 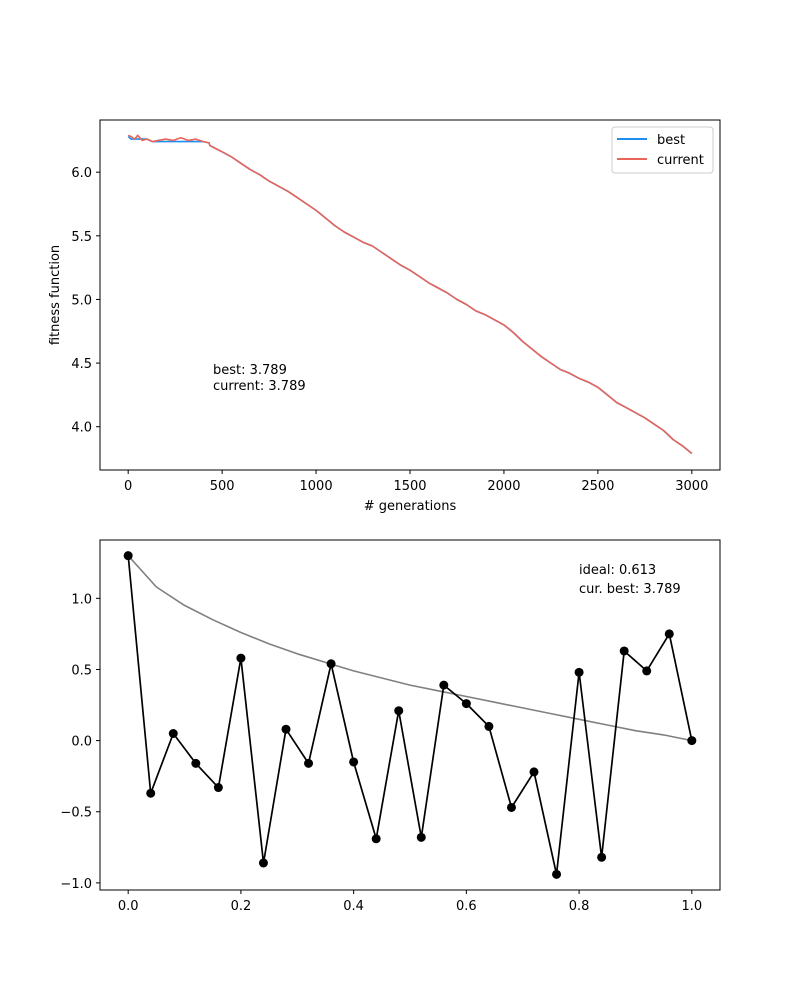 What do you see at coordinates (222, 486) in the screenshot?
I see `x-tick-label: 500` at bounding box center [222, 486].